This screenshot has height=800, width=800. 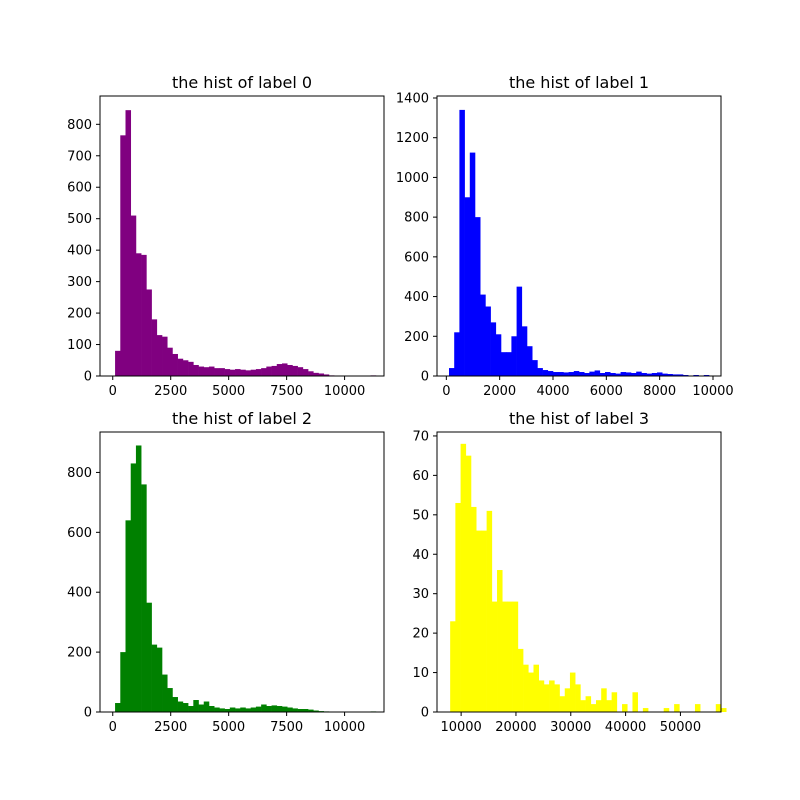 I want to click on y-tick-label: 1000, so click(x=412, y=178).